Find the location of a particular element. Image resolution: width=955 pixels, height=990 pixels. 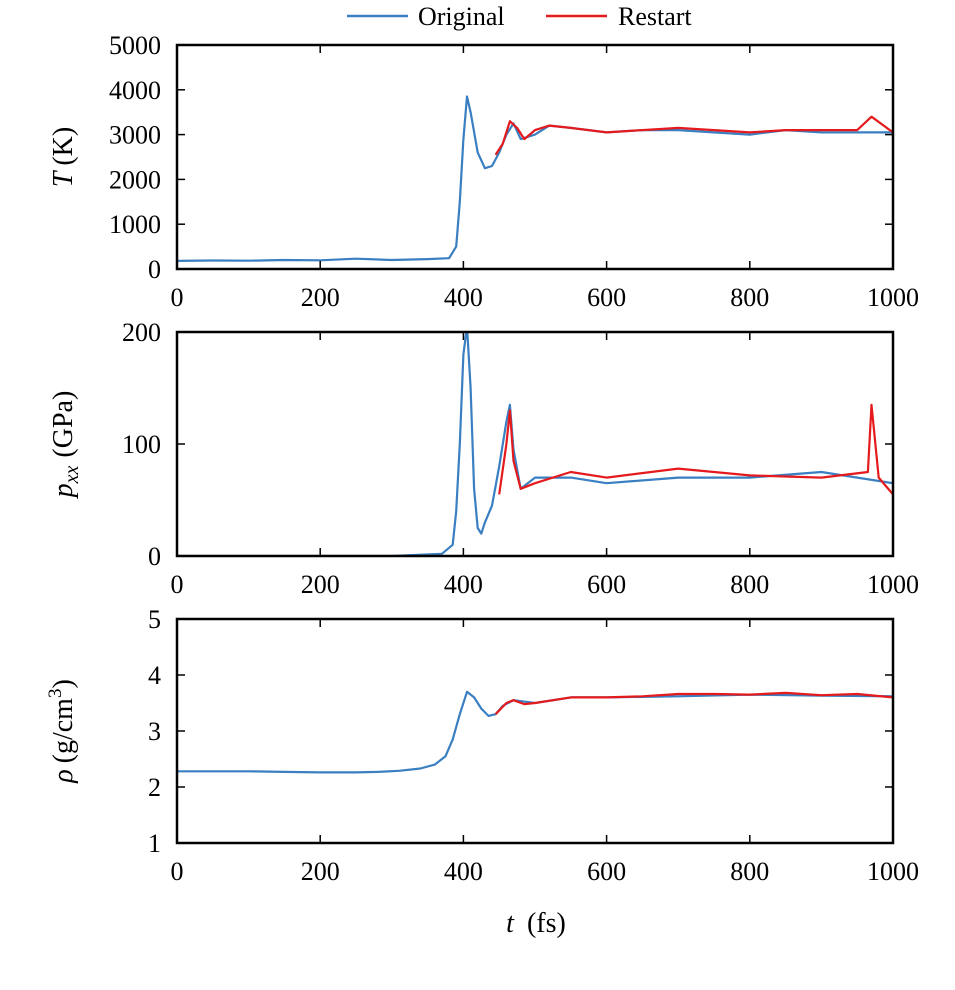

y-tick-label: 1000 is located at coordinates (135, 224).